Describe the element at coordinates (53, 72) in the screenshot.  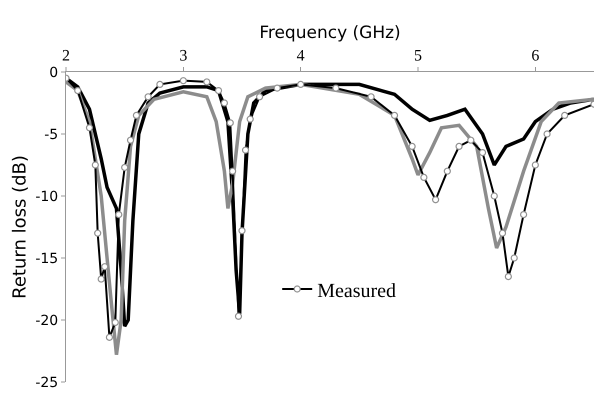
I see `y-tick-label: 0` at that location.